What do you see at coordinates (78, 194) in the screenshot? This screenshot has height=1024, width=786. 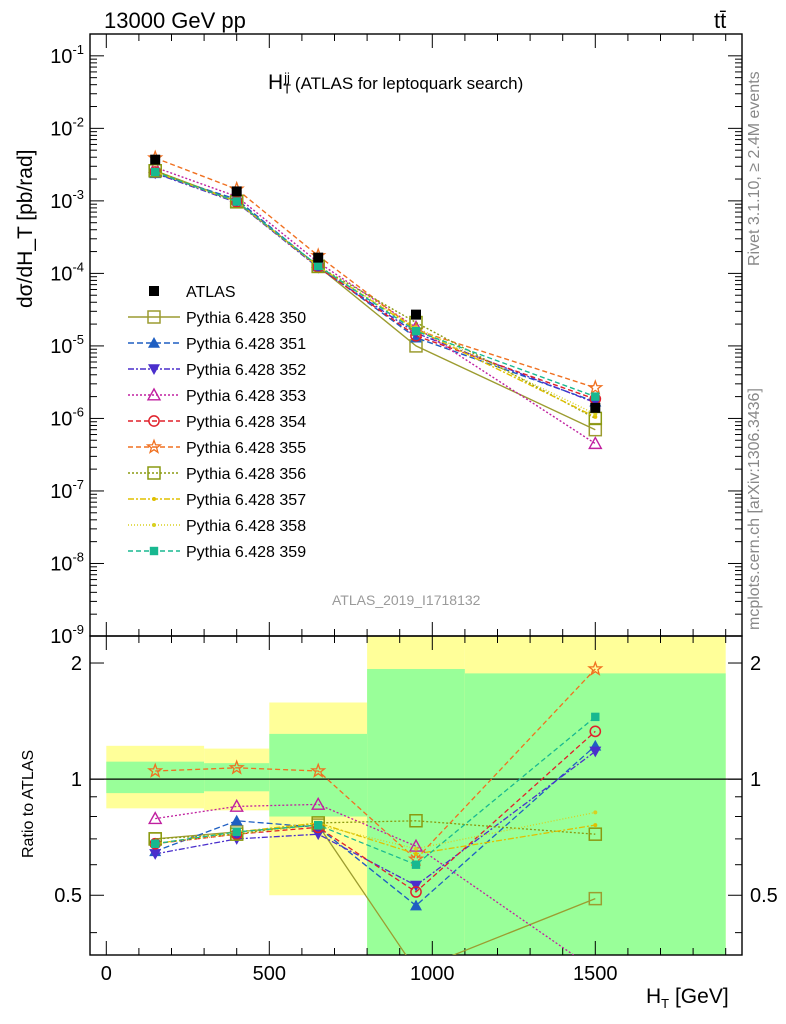 I see `y-tick-label-exponent: -3` at bounding box center [78, 194].